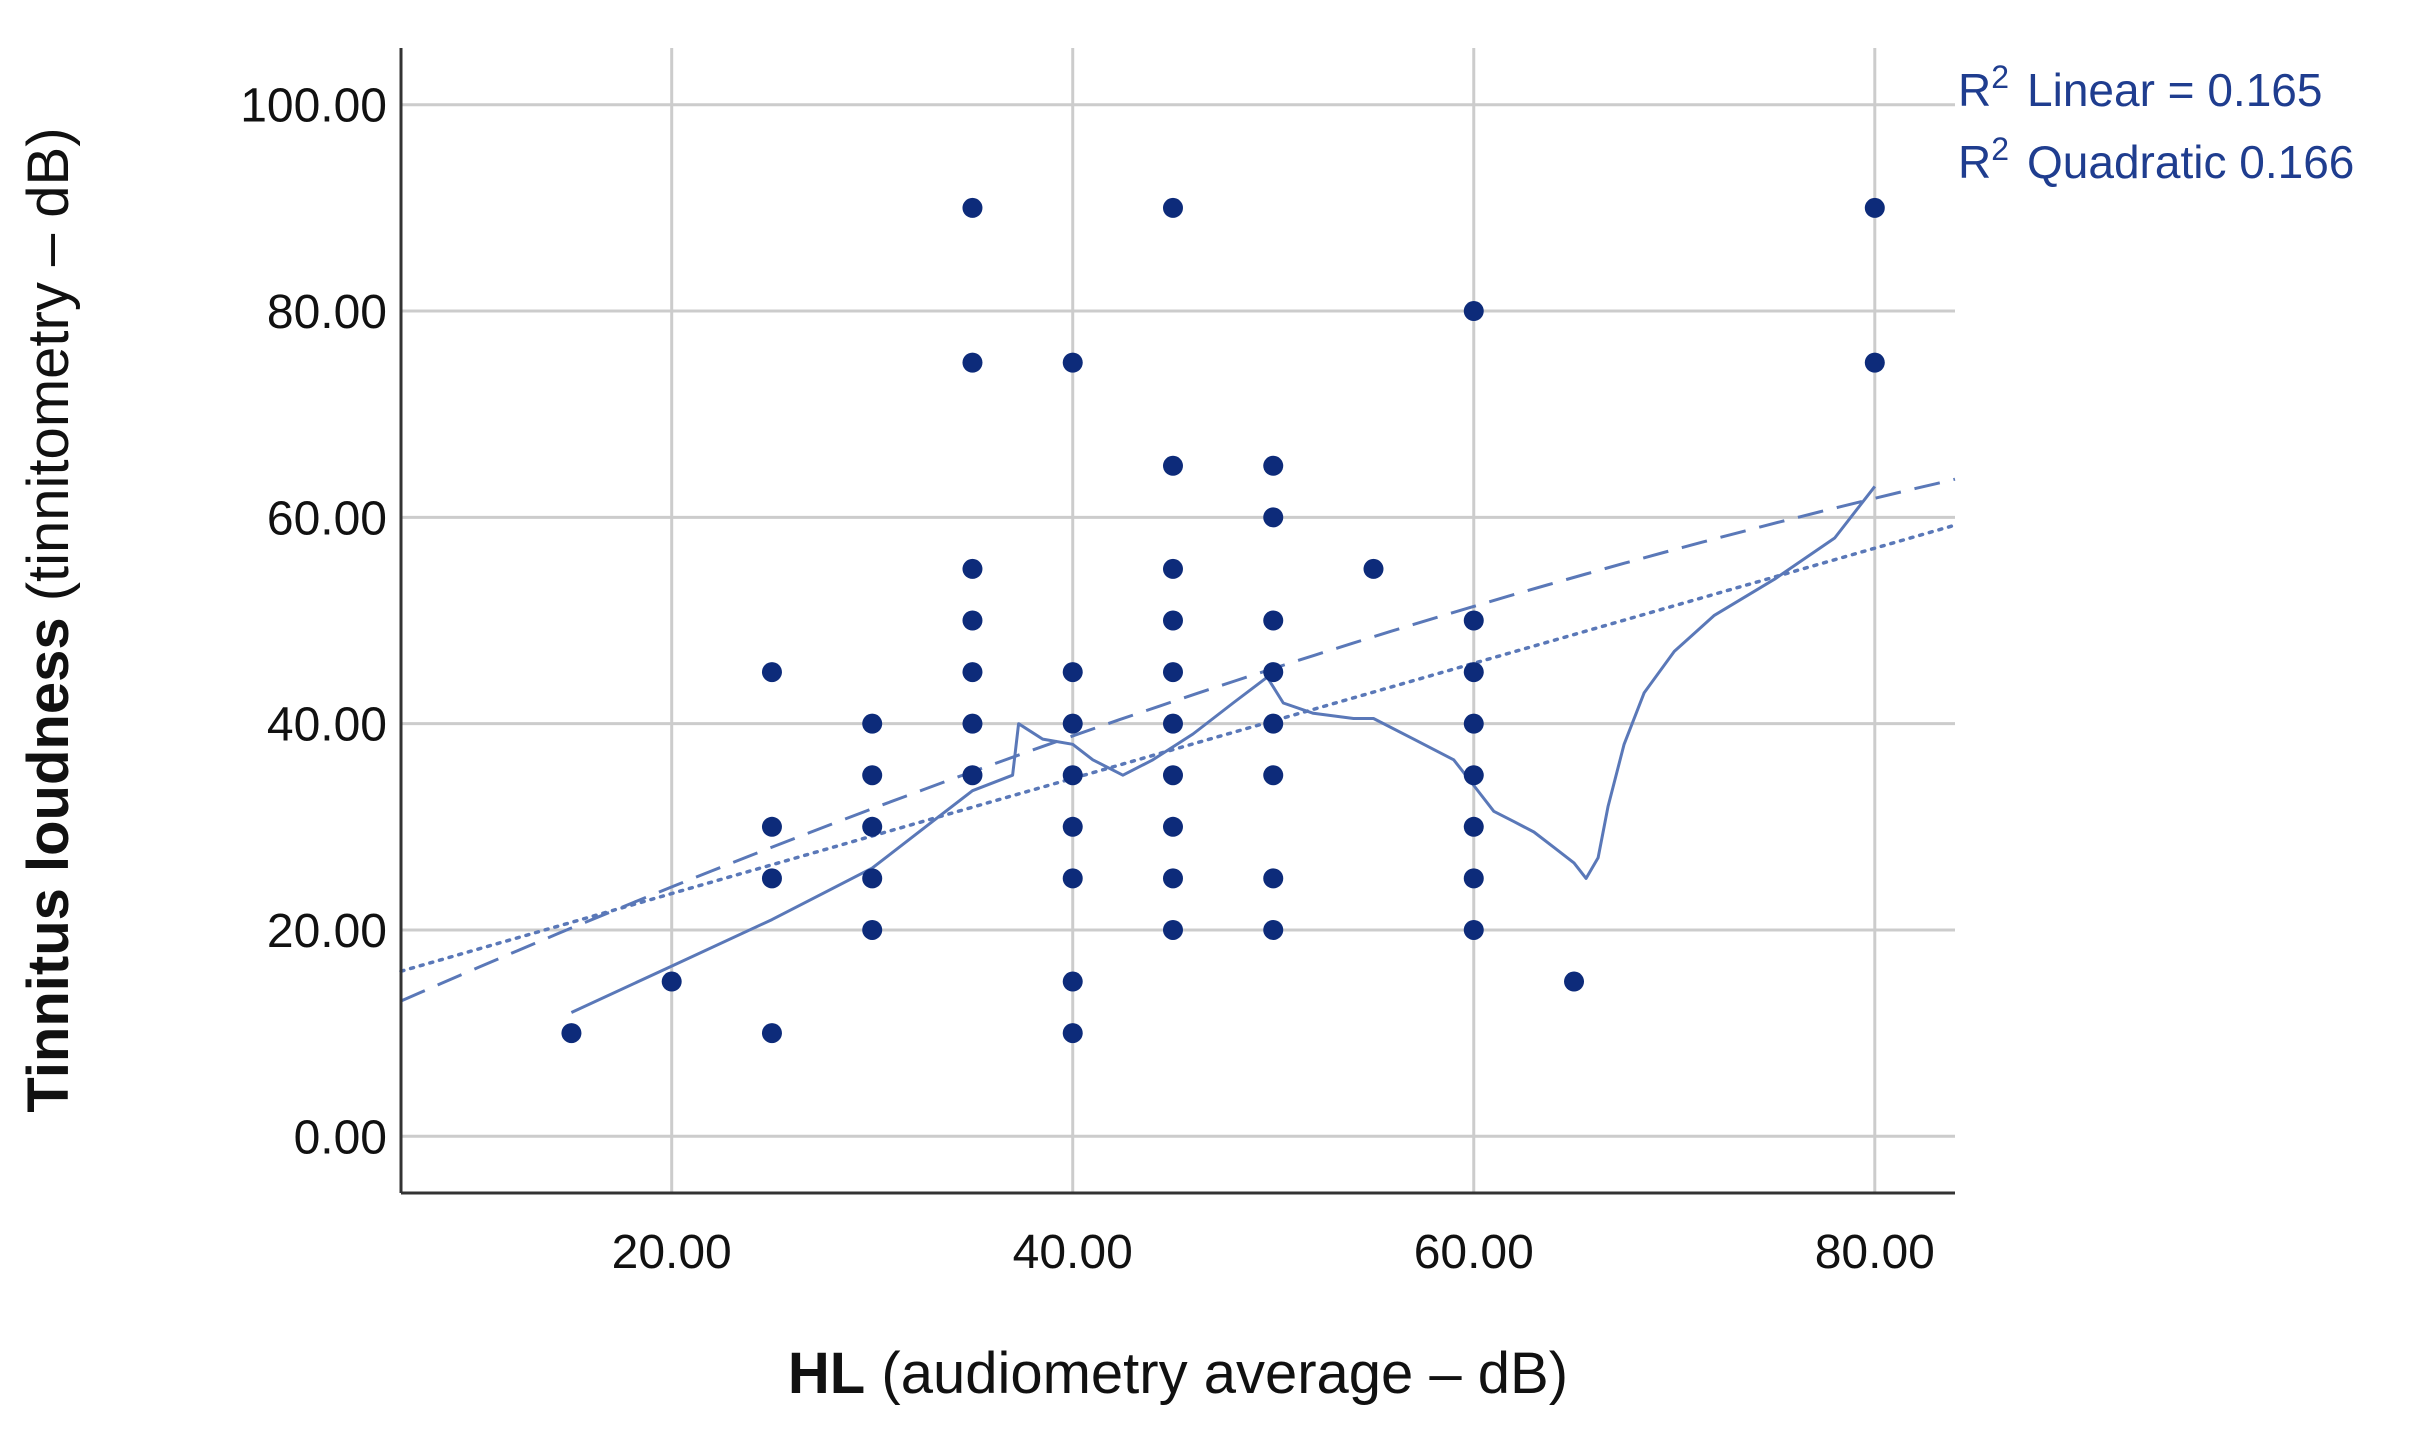  Describe the element at coordinates (1875, 1252) in the screenshot. I see `x-tick-label: 80.00` at that location.